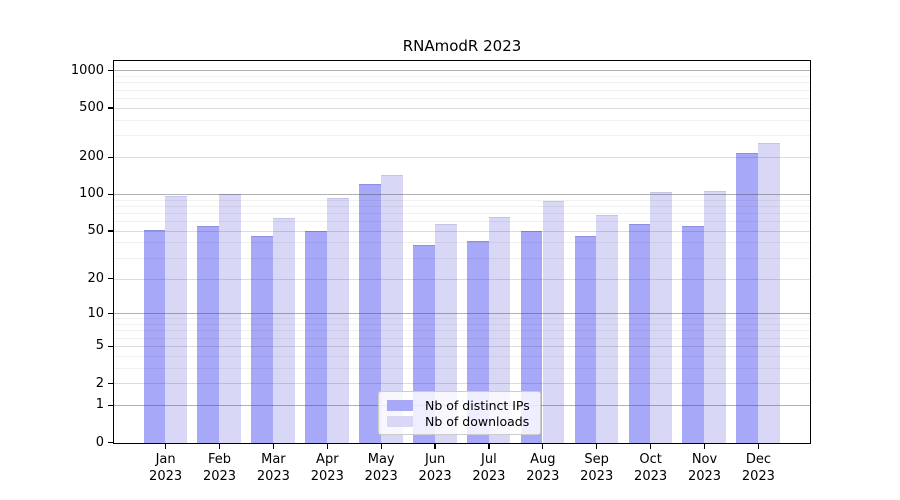 This screenshot has height=500, width=900. Describe the element at coordinates (489, 468) in the screenshot. I see `x-tick-label-jul: Jul 2023` at that location.